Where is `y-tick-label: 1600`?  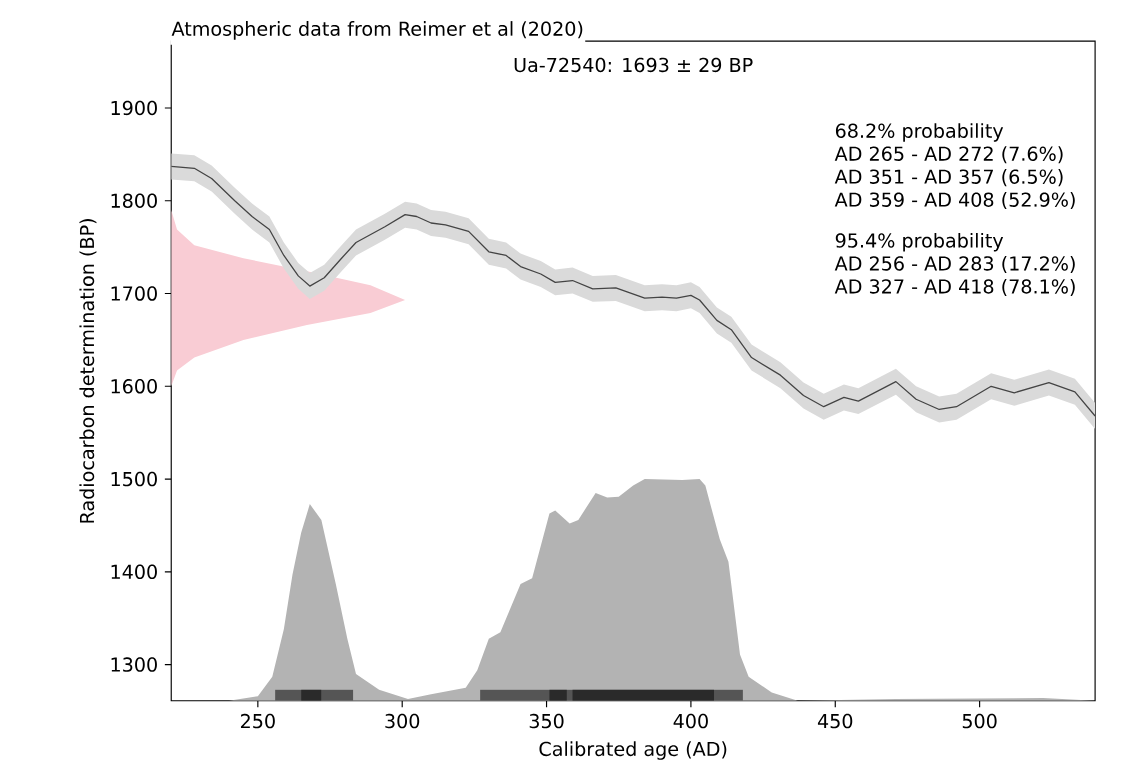
y-tick-label: 1600 is located at coordinates (134, 386).